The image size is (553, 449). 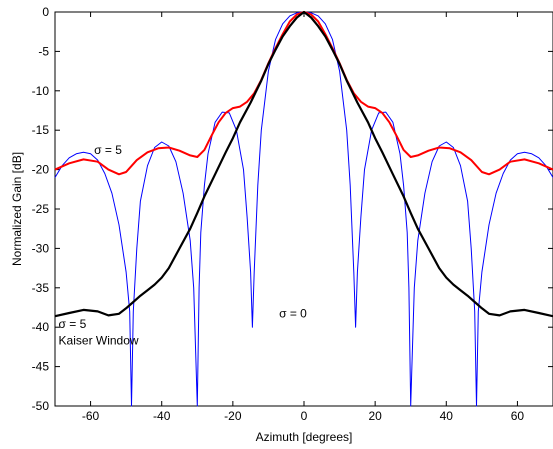 I want to click on x-tick-label: 60, so click(x=518, y=416).